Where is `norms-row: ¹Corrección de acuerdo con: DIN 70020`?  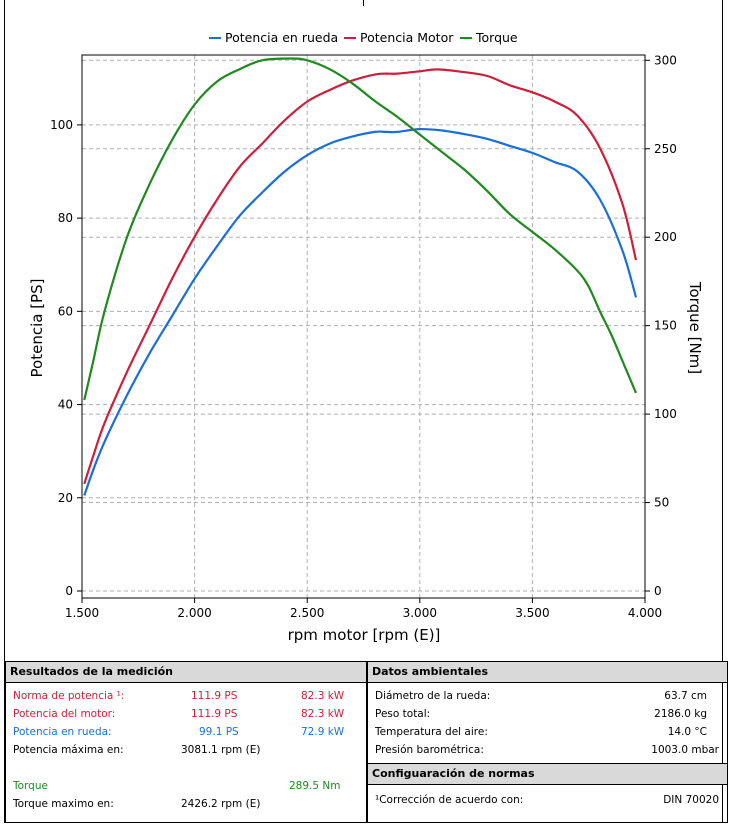 norms-row: ¹Corrección de acuerdo con: DIN 70020 is located at coordinates (547, 800).